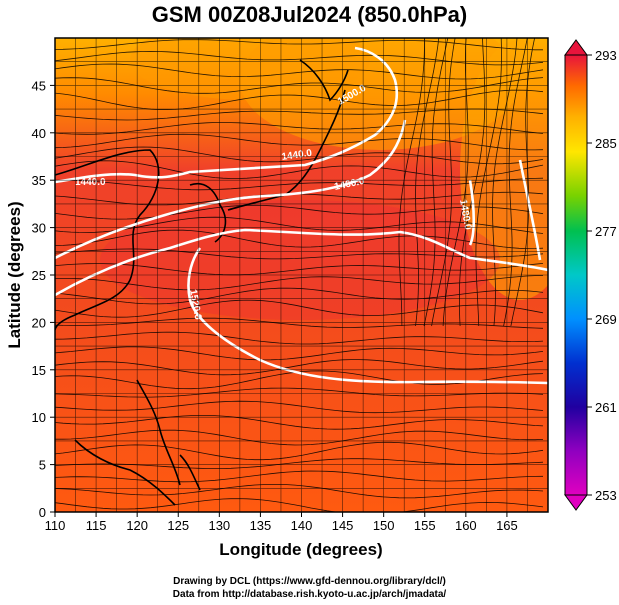  What do you see at coordinates (606, 495) in the screenshot?
I see `colorbar-tick-label: 253` at bounding box center [606, 495].